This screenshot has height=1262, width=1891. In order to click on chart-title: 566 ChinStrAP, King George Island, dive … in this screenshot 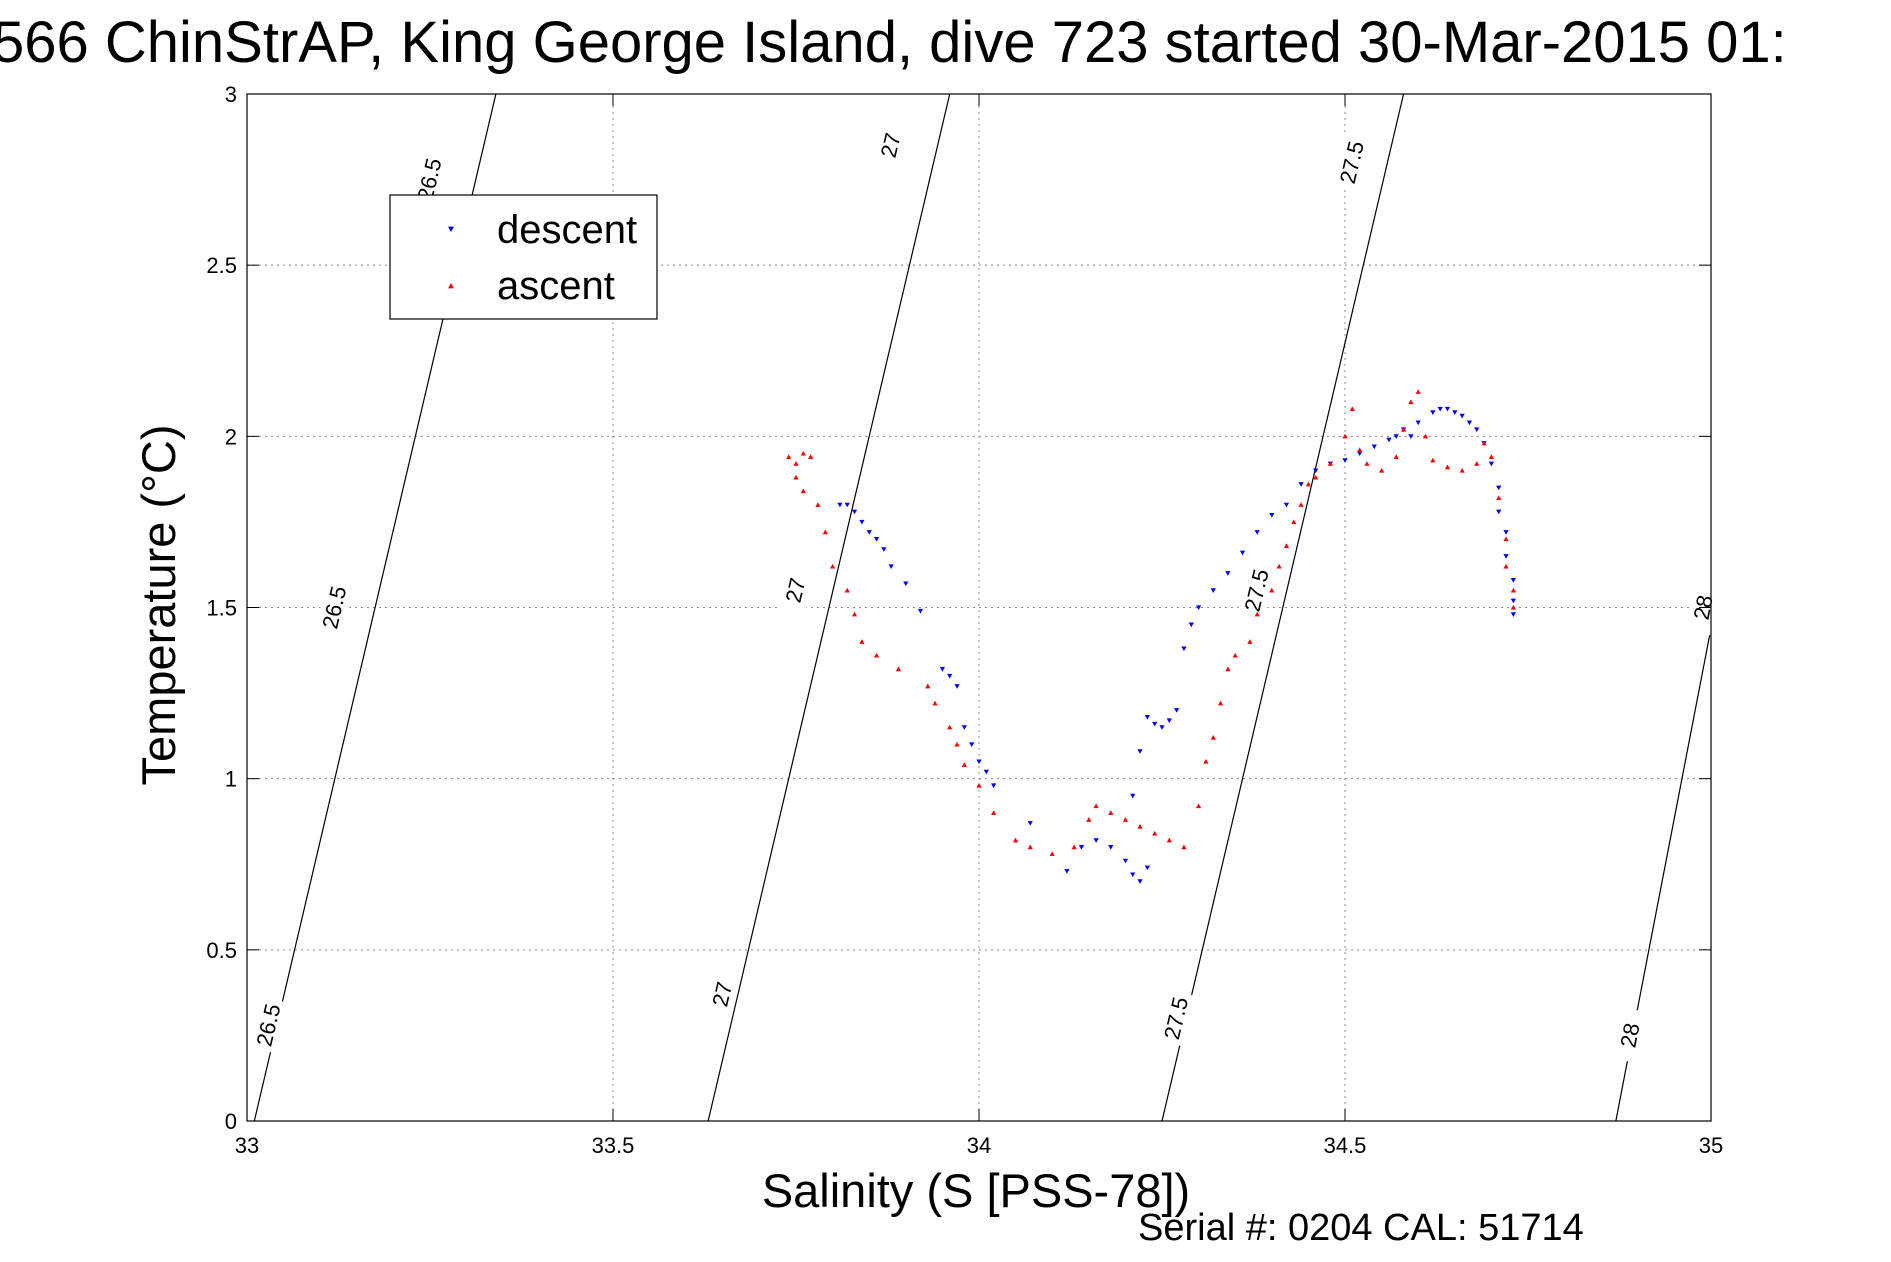, I will do `click(893, 42)`.